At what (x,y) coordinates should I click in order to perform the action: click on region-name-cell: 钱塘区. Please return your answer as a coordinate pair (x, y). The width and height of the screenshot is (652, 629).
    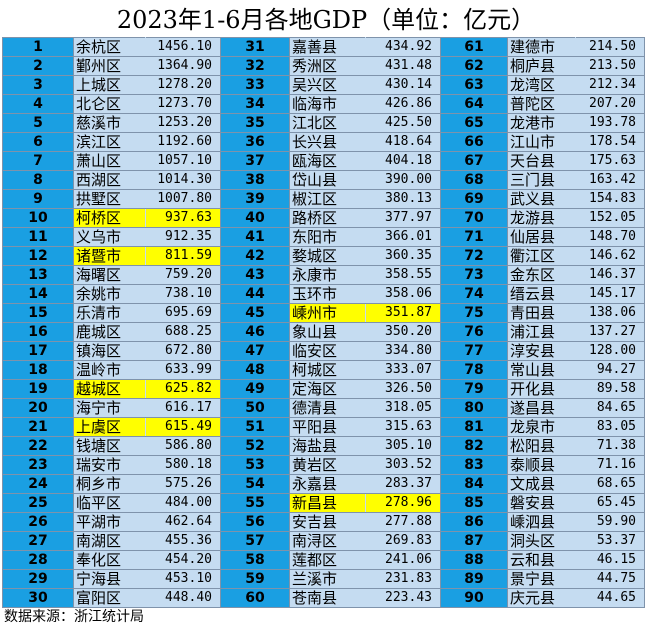
    Looking at the image, I should click on (109, 446).